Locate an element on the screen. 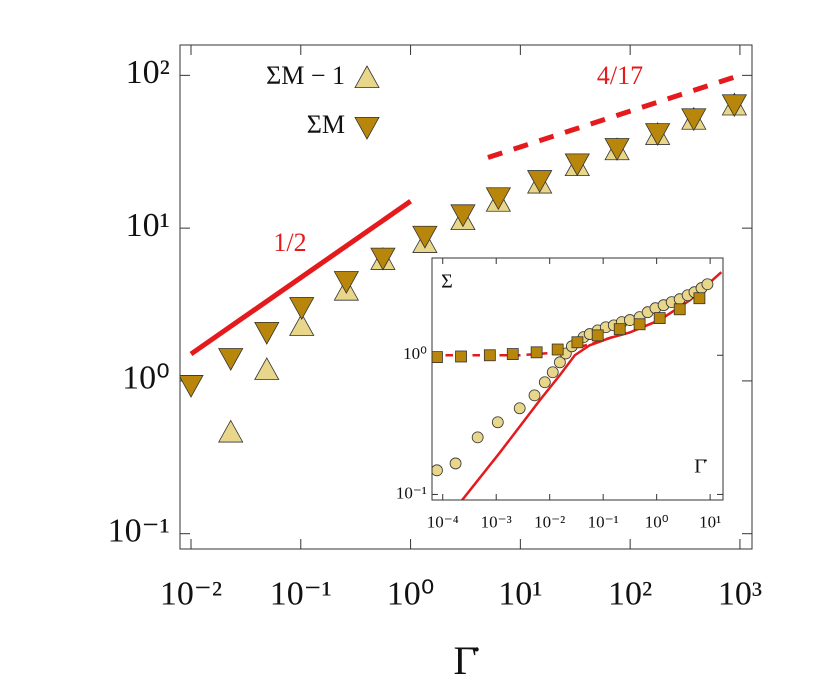 This screenshot has width=830, height=698. annotation: 1/2 is located at coordinates (289, 242).